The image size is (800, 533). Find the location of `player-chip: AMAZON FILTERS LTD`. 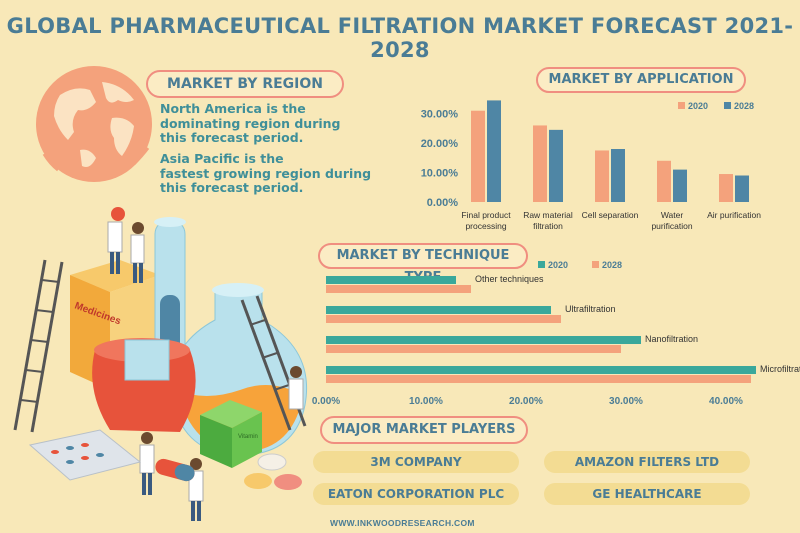

player-chip: AMAZON FILTERS LTD is located at coordinates (647, 462).